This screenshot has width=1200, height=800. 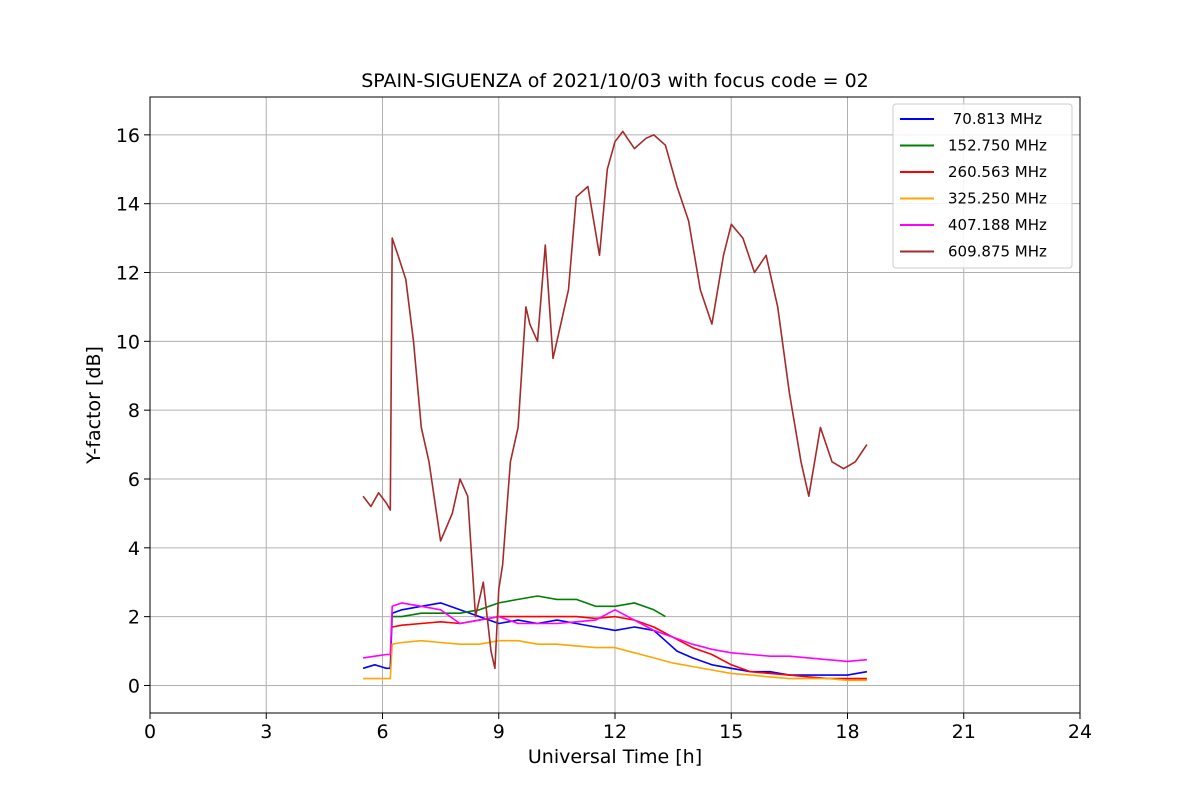 What do you see at coordinates (150, 732) in the screenshot?
I see `x-tick-label: 0` at bounding box center [150, 732].